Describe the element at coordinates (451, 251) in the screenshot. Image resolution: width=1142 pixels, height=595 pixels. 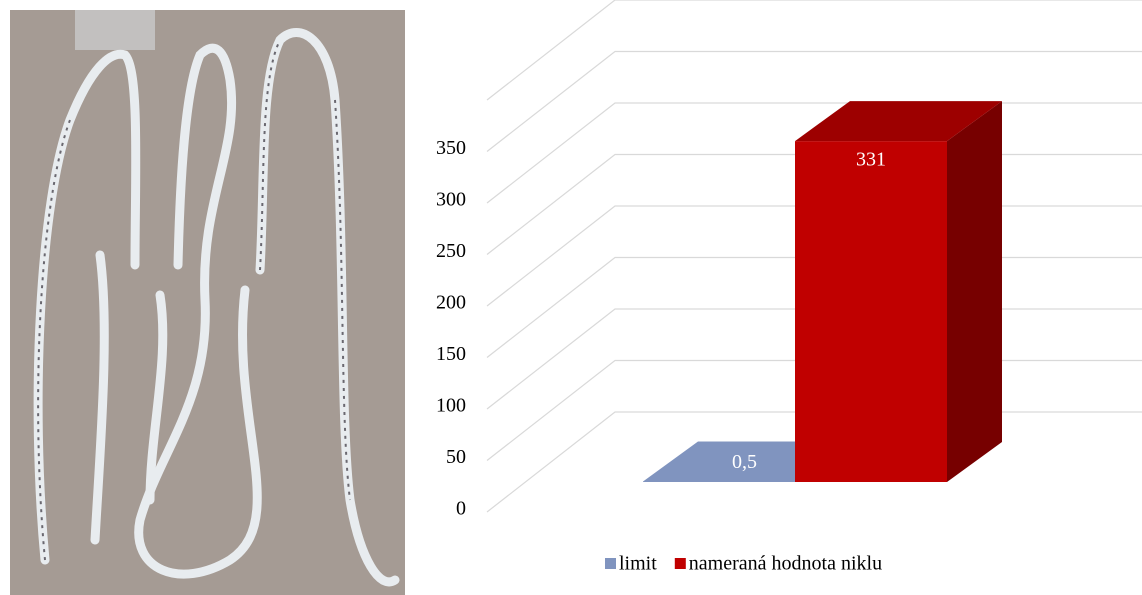
I see `y-tick-label: 250` at that location.